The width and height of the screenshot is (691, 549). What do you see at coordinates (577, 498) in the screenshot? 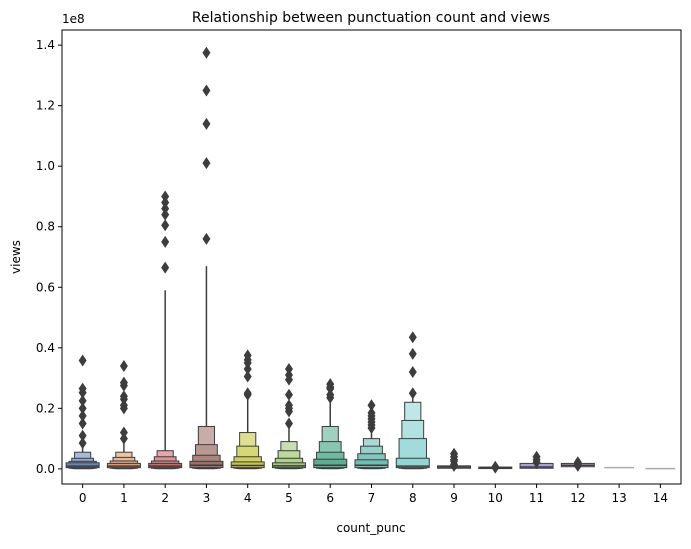
I see `x-tick-label: 12` at bounding box center [577, 498].